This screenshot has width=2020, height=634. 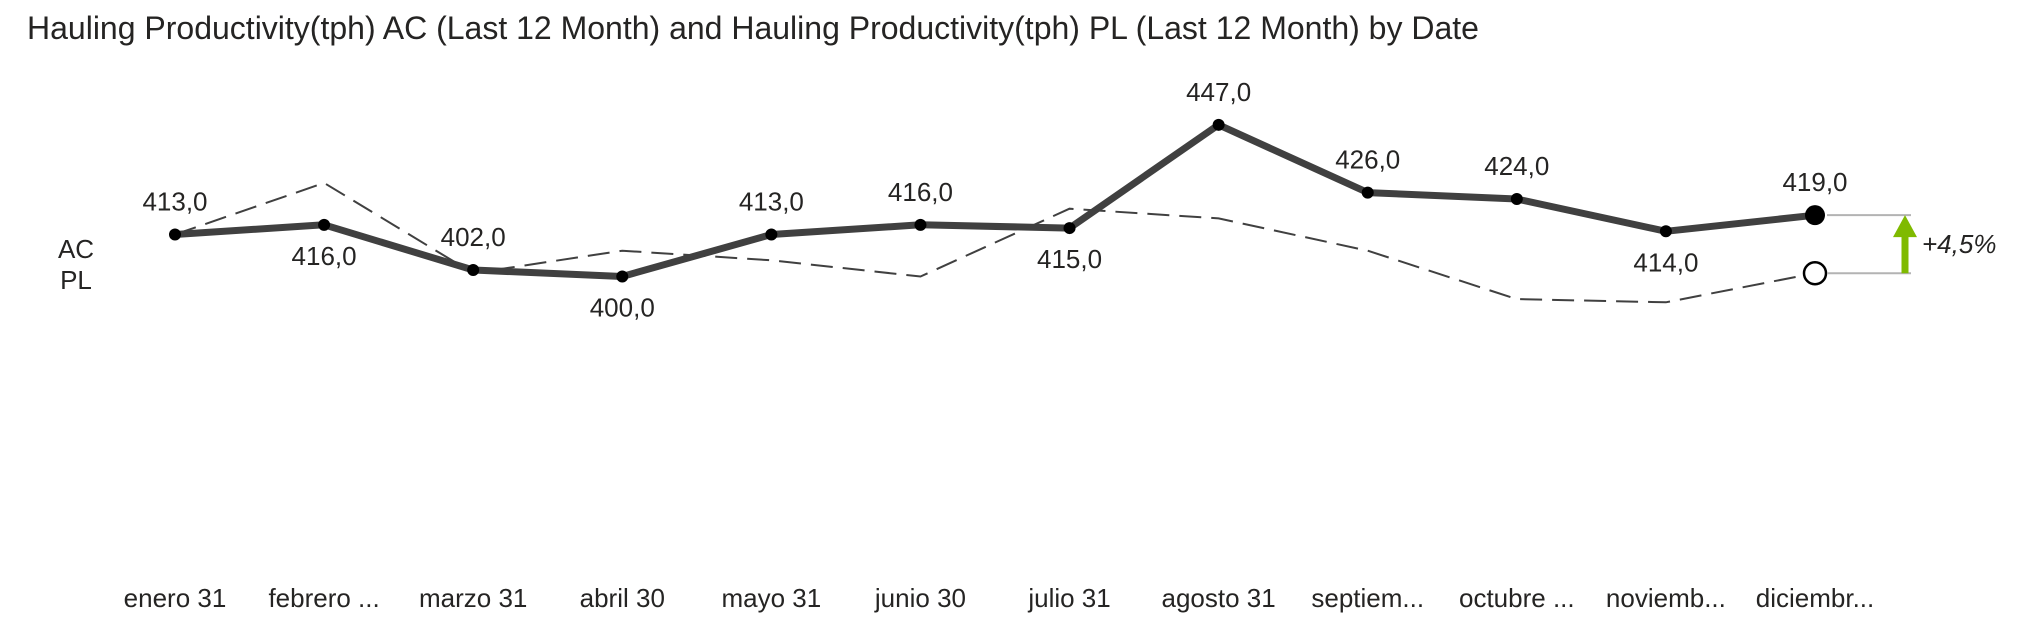 I want to click on ac-data-label: 414,0, so click(x=1665, y=262).